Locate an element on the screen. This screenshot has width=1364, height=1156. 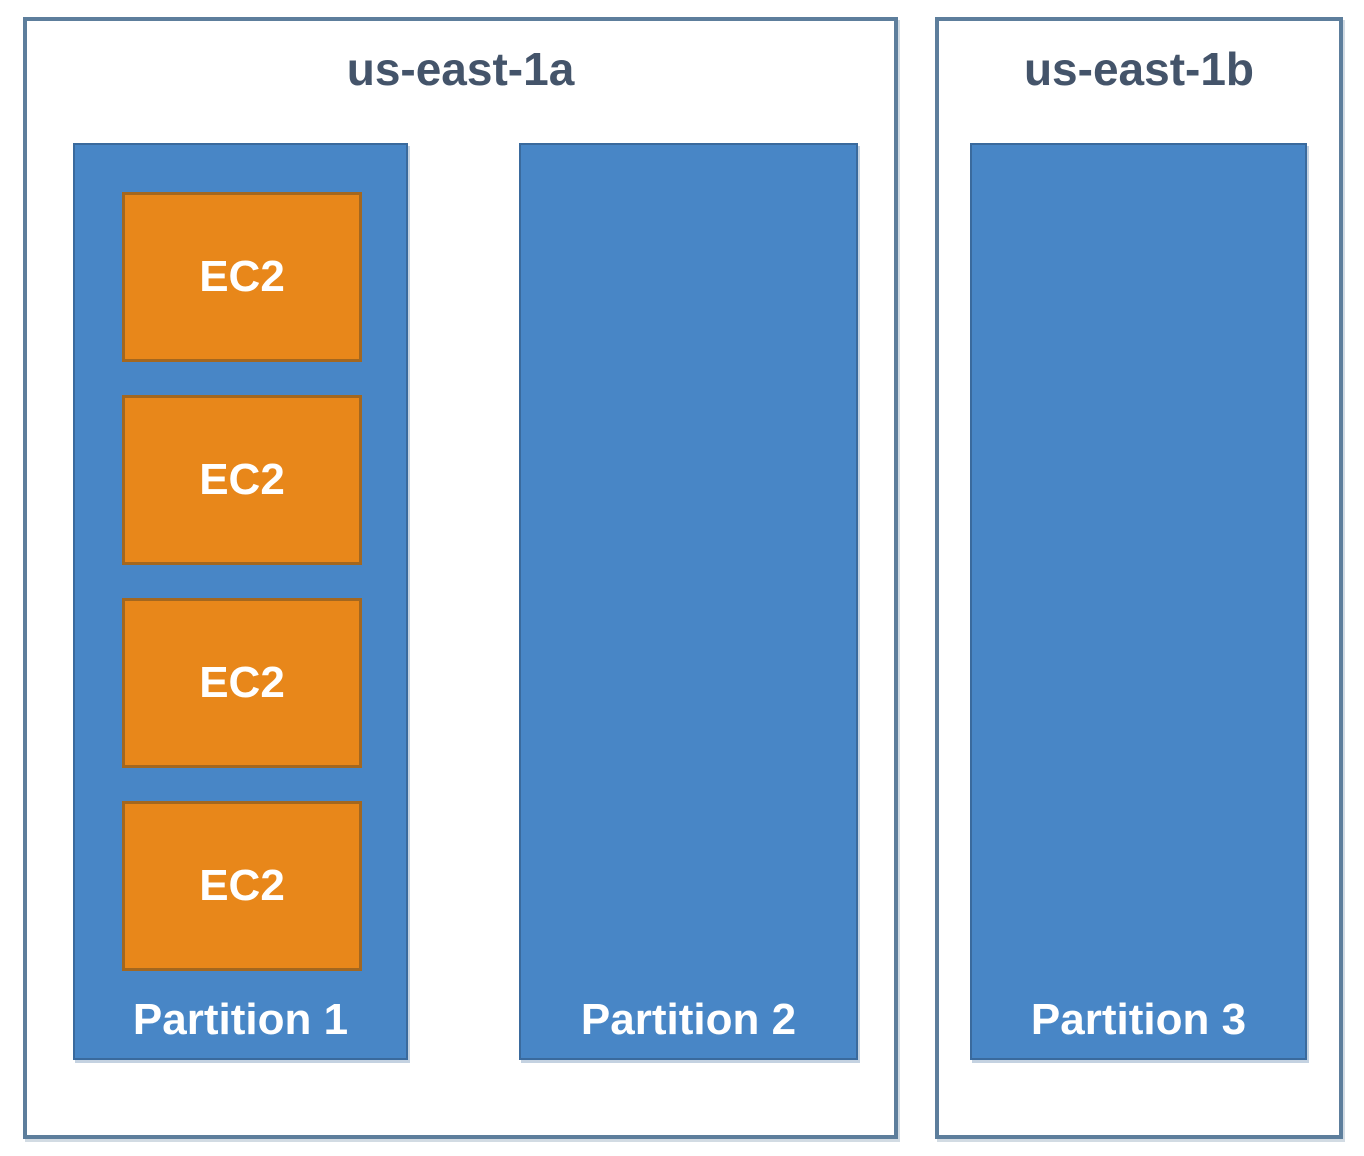
az-title-us-east-1a: us-east-1a is located at coordinates (460, 69).